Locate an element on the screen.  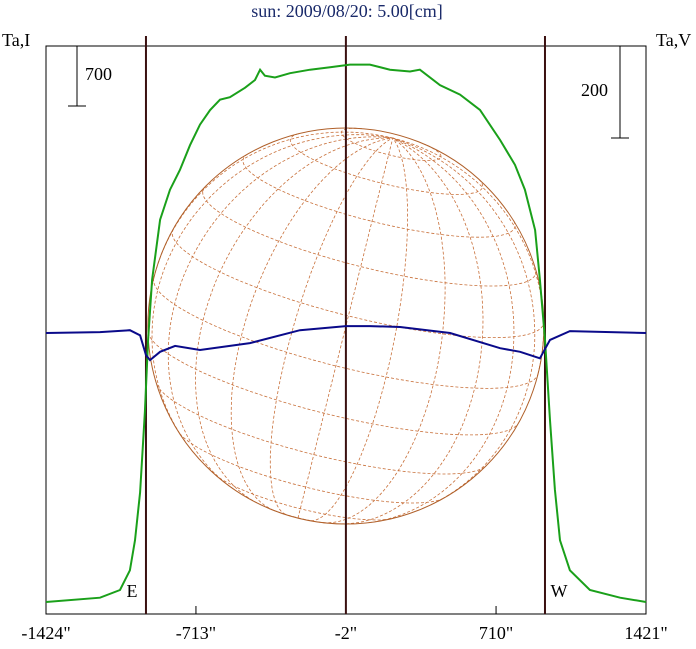
scale-label: 200 is located at coordinates (594, 90).